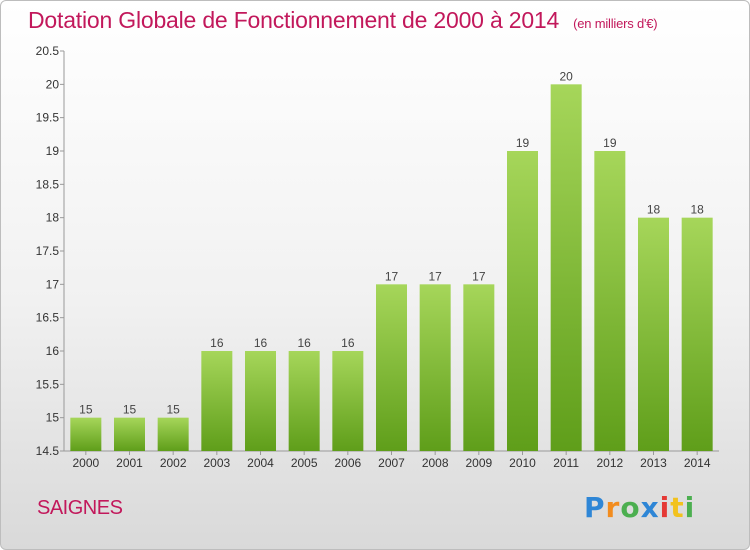 Image resolution: width=750 pixels, height=550 pixels. Describe the element at coordinates (609, 463) in the screenshot. I see `x-tick-label-2012: 2012` at that location.